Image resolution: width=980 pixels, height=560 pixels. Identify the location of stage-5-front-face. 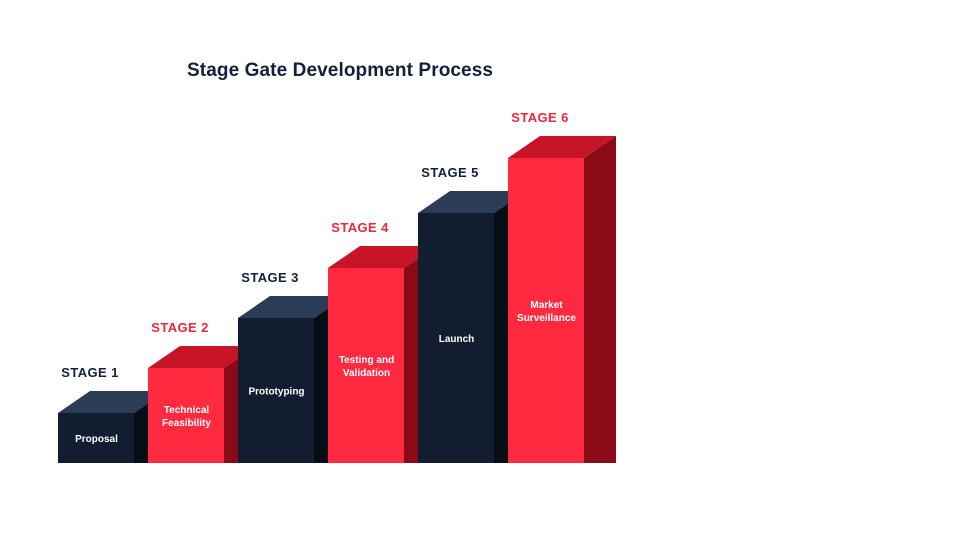
(456, 338).